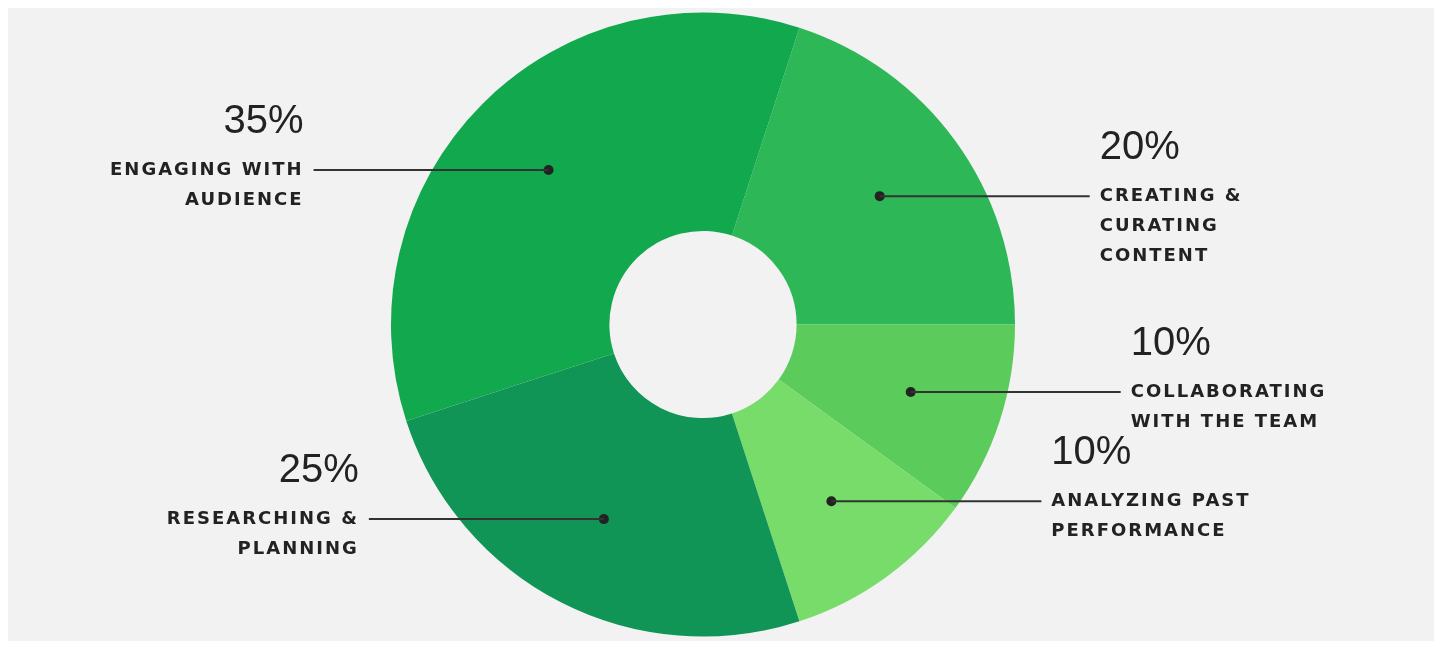 The width and height of the screenshot is (1442, 649). I want to click on slice-label: CREATING & CURATING CONTENT, so click(1171, 224).